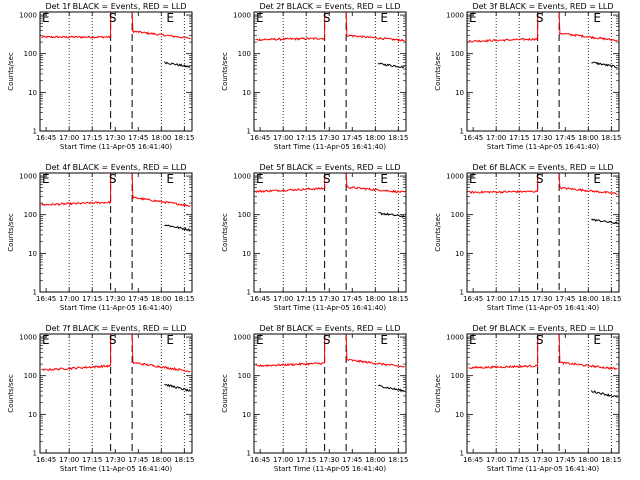 The height and width of the screenshot is (480, 640). What do you see at coordinates (115, 328) in the screenshot?
I see `chart-title: Det 7f BLACK = Events, RED = LLD` at bounding box center [115, 328].